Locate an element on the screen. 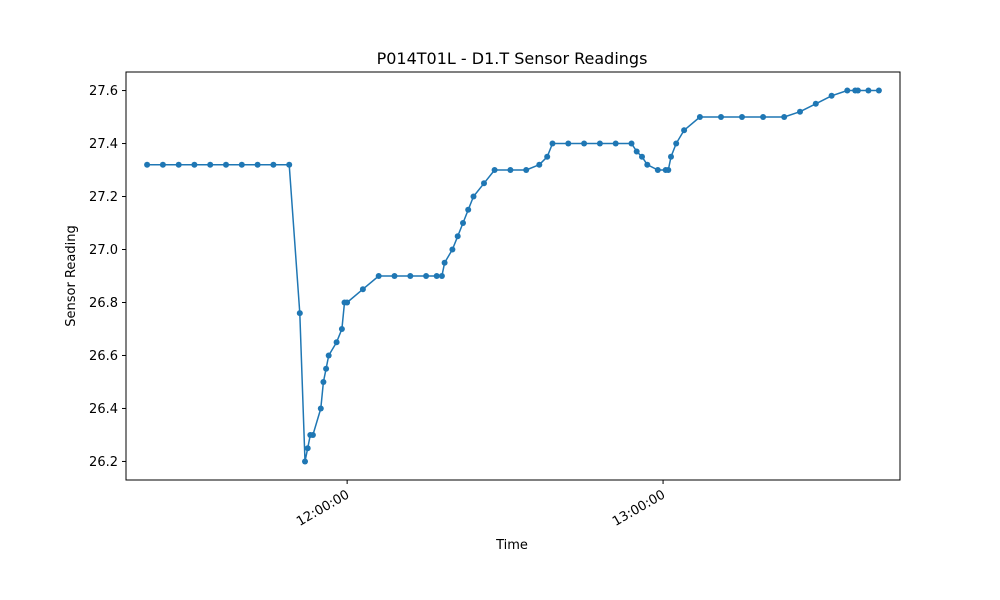 Image resolution: width=1000 pixels, height=600 pixels. x-axis-label: Time is located at coordinates (511, 545).